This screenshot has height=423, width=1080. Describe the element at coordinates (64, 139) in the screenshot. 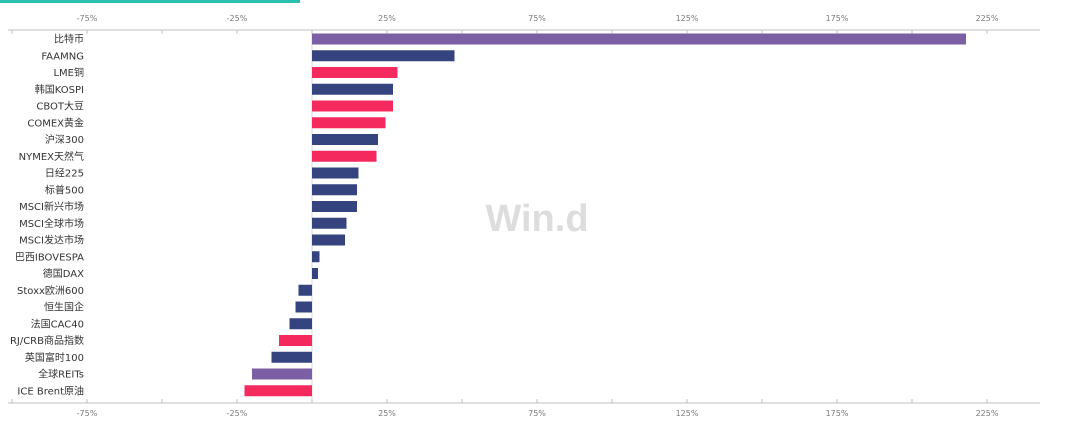

I see `category-label: 沪深300` at that location.